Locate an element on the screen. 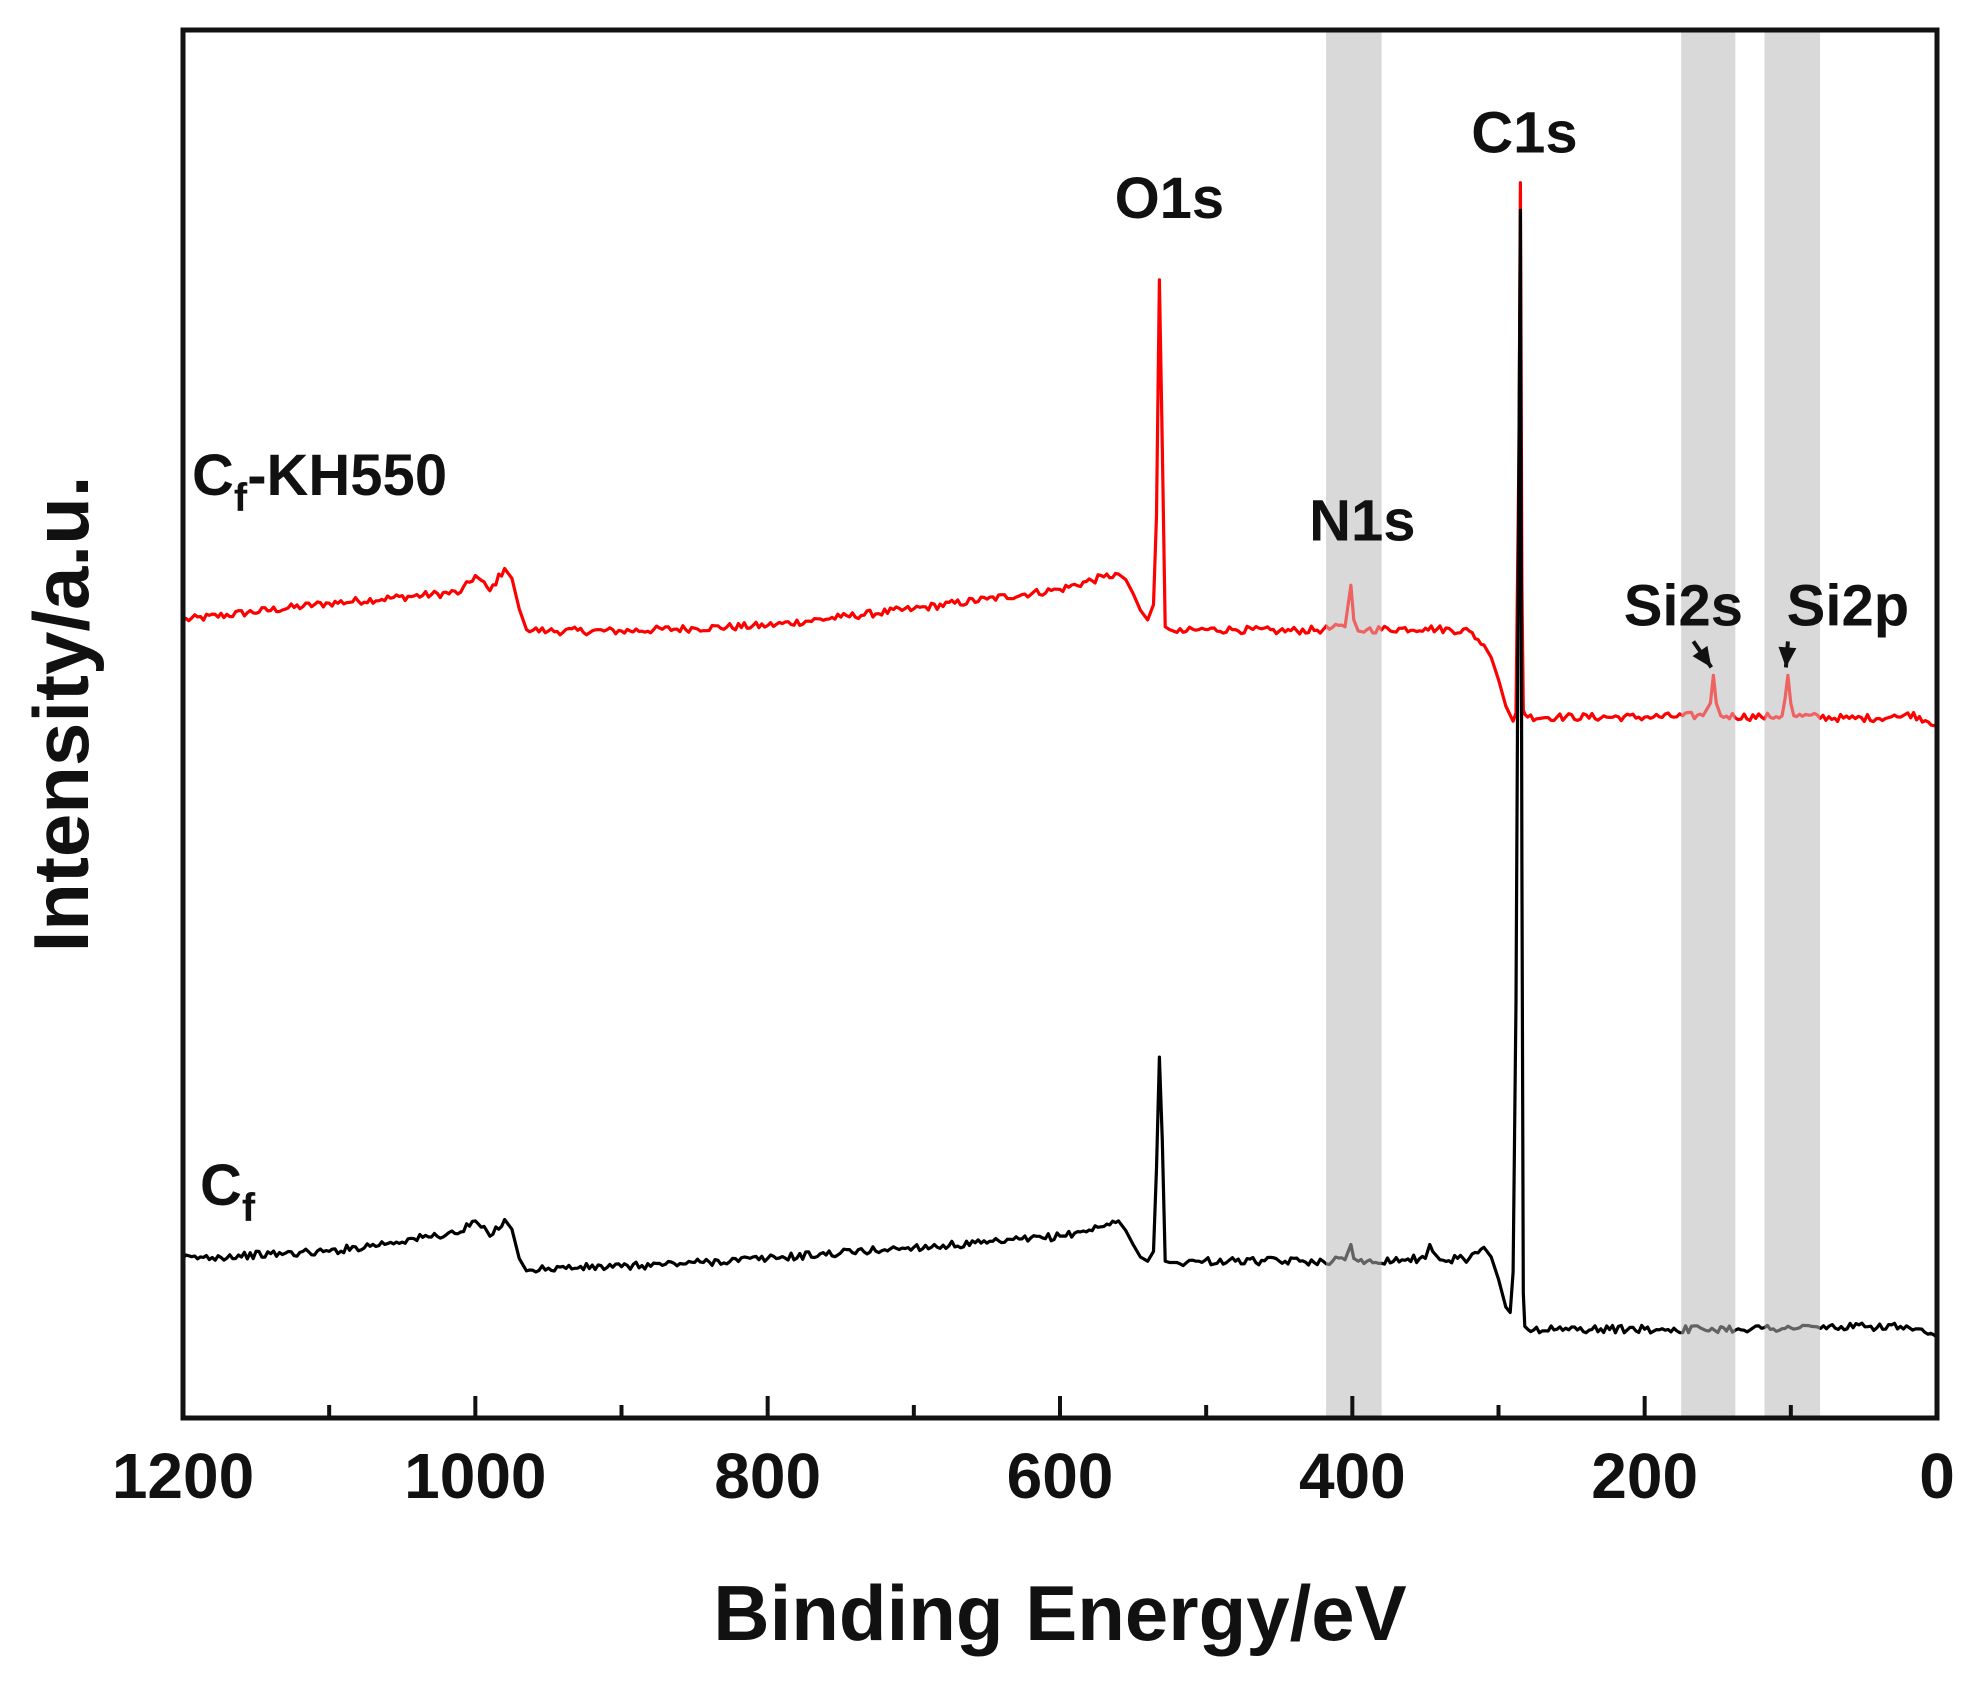 The image size is (1976, 1700). highlight-band-overlay-n1s is located at coordinates (1354, 724).